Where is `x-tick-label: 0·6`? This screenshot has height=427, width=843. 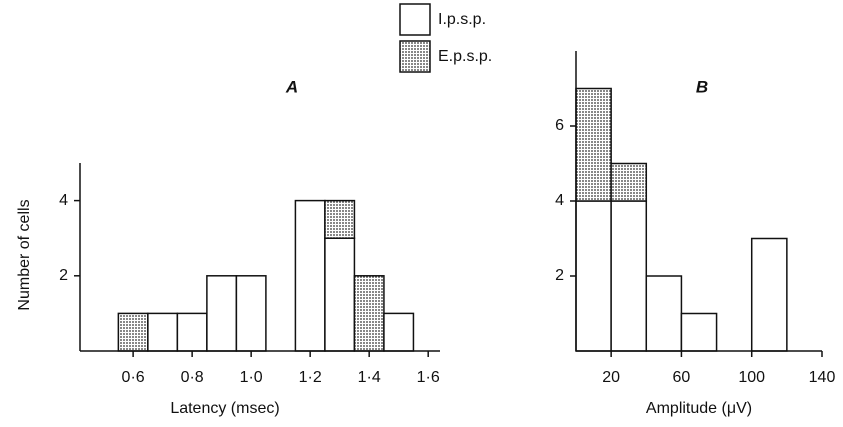
x-tick-label: 0·6 is located at coordinates (133, 377).